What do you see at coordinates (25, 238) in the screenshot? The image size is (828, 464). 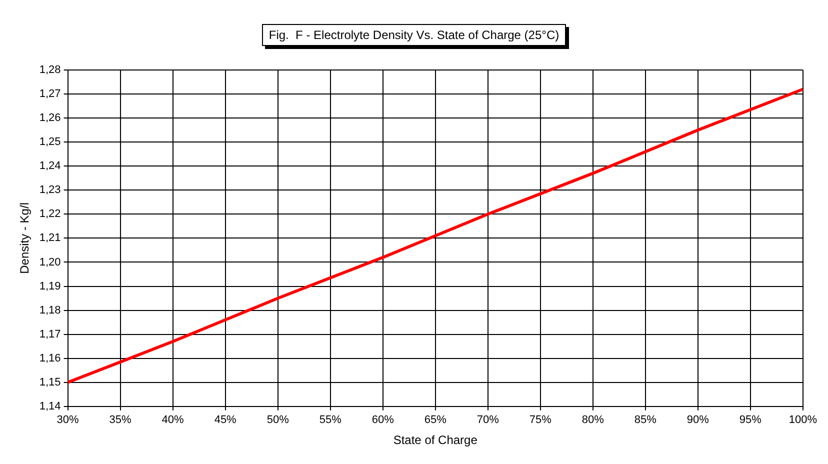 I see `y-axis-title: Density - Kg/l` at bounding box center [25, 238].